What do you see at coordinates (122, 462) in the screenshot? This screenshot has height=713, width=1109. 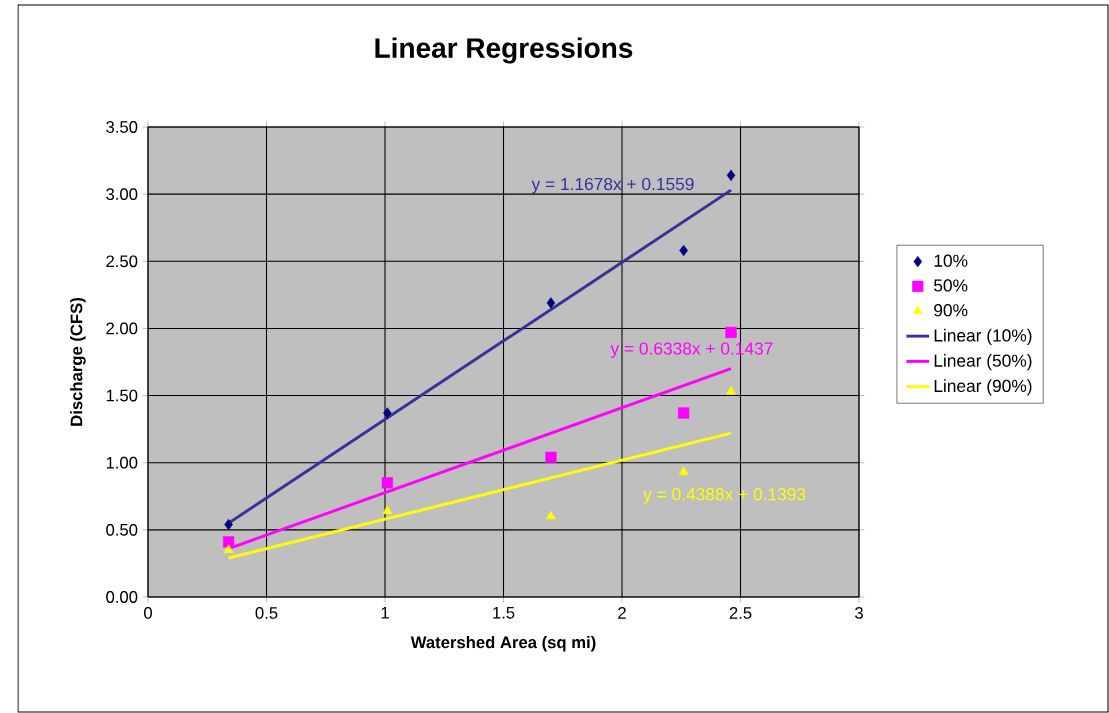 I see `y-tick-label: 1.00` at bounding box center [122, 462].